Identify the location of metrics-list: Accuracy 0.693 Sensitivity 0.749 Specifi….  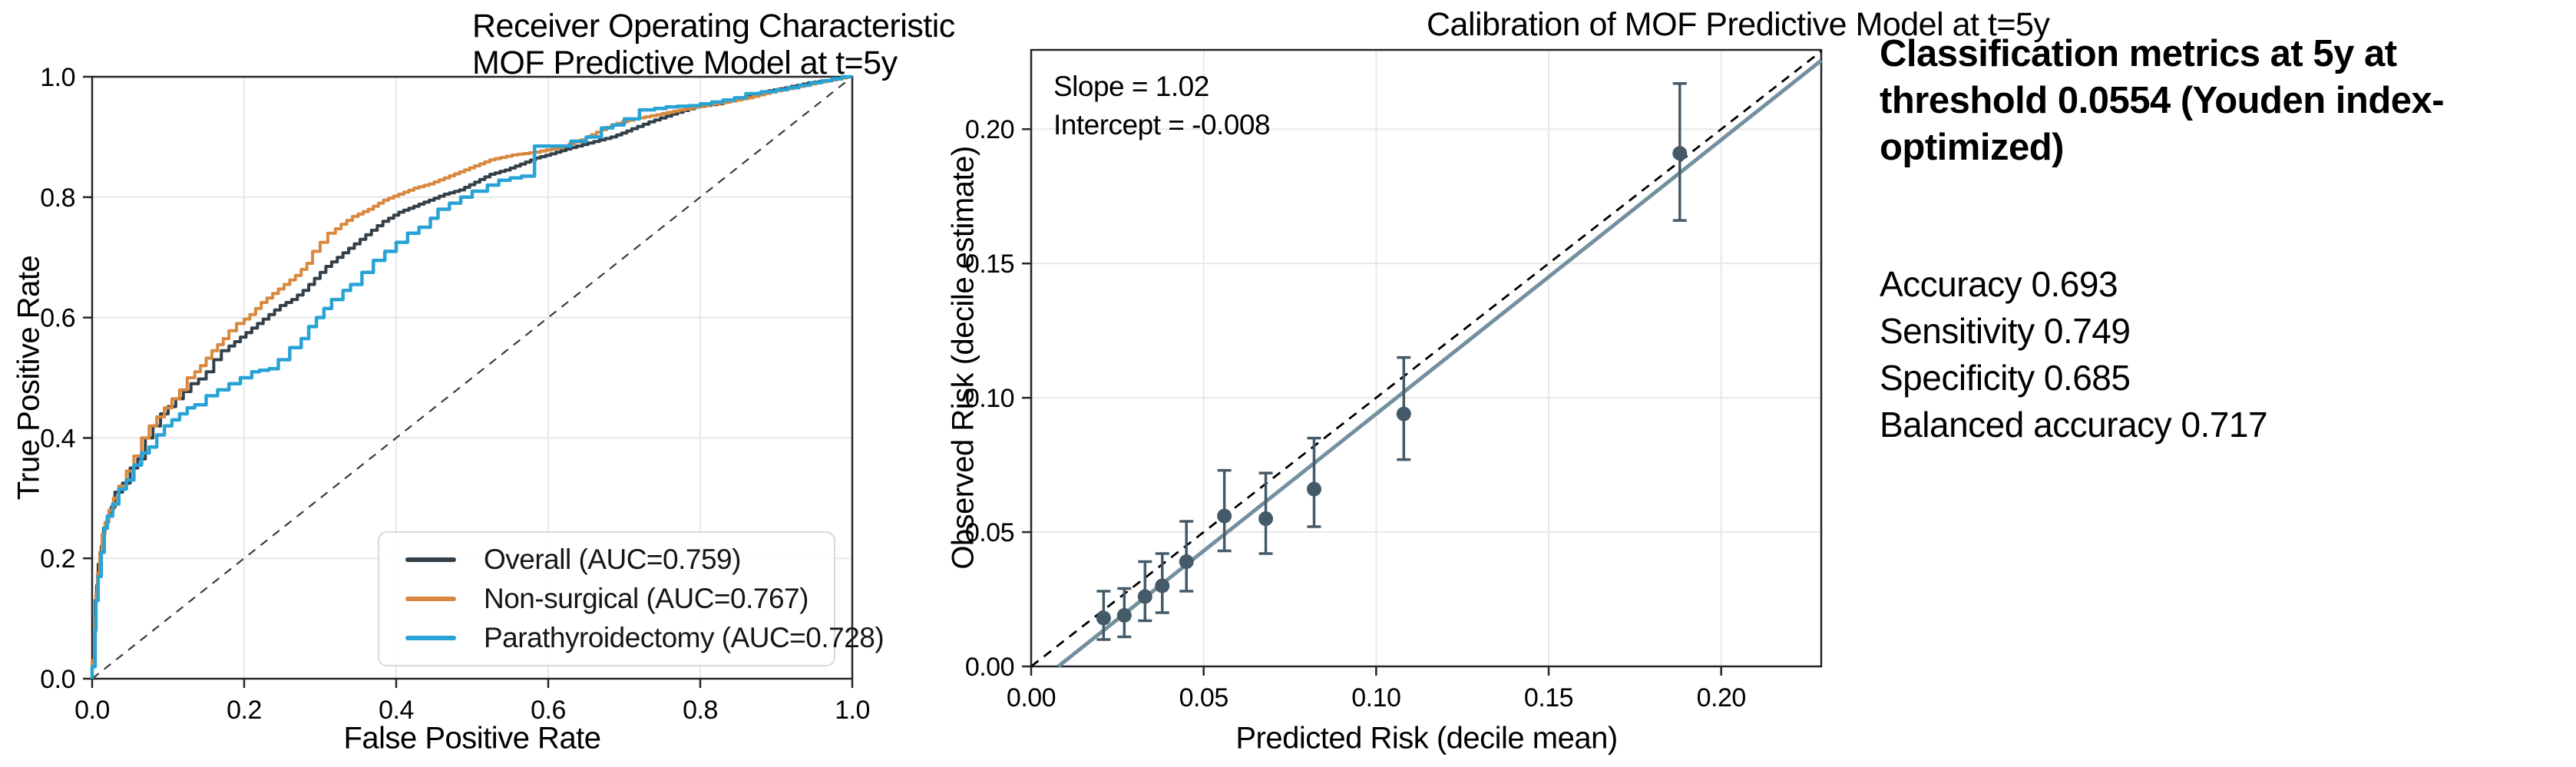
(2217, 354).